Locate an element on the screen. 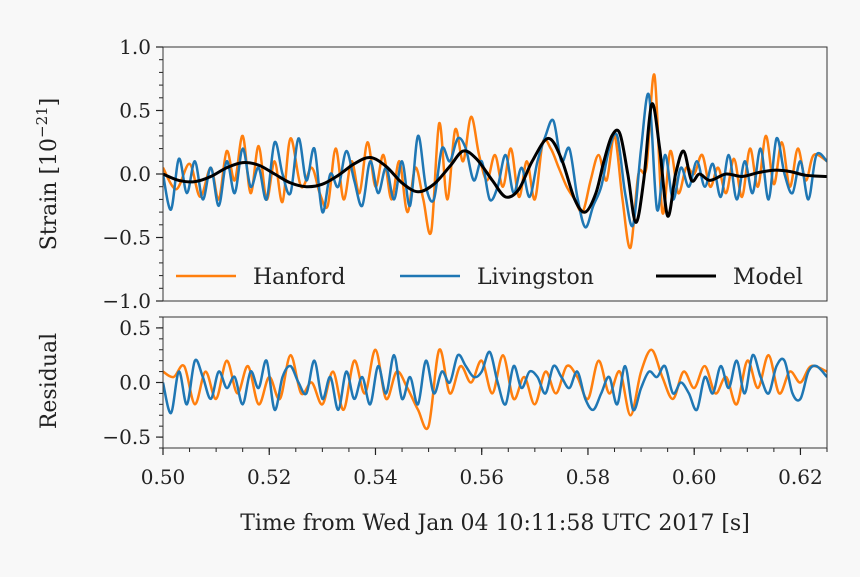  x-tick-label: 0.52 is located at coordinates (269, 477).